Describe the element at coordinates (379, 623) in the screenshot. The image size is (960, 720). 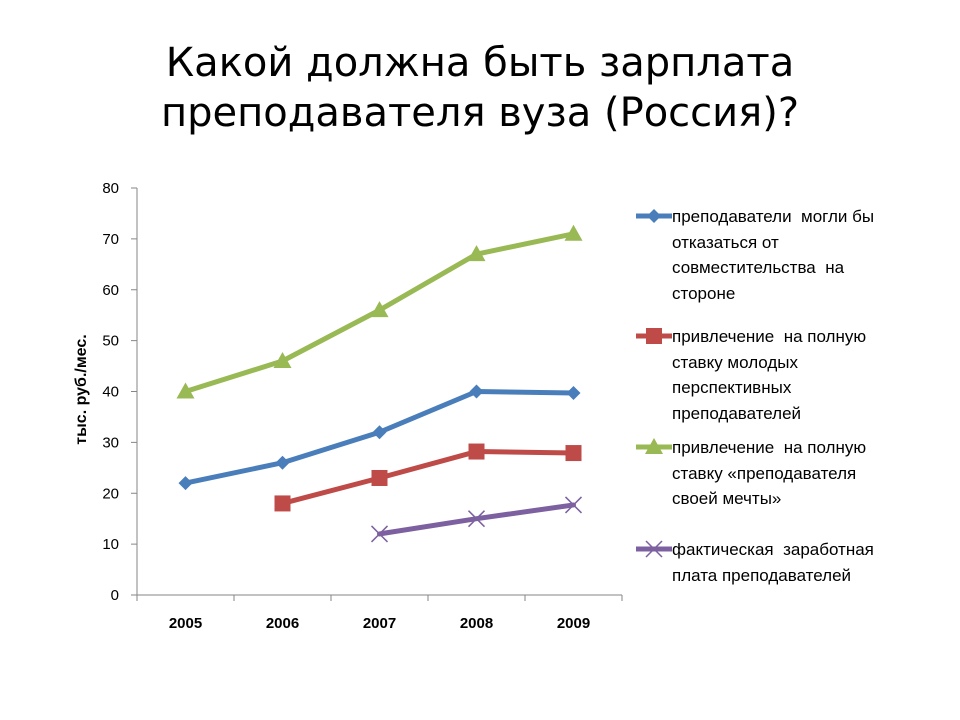
I see `x-tick-label: 2007` at that location.